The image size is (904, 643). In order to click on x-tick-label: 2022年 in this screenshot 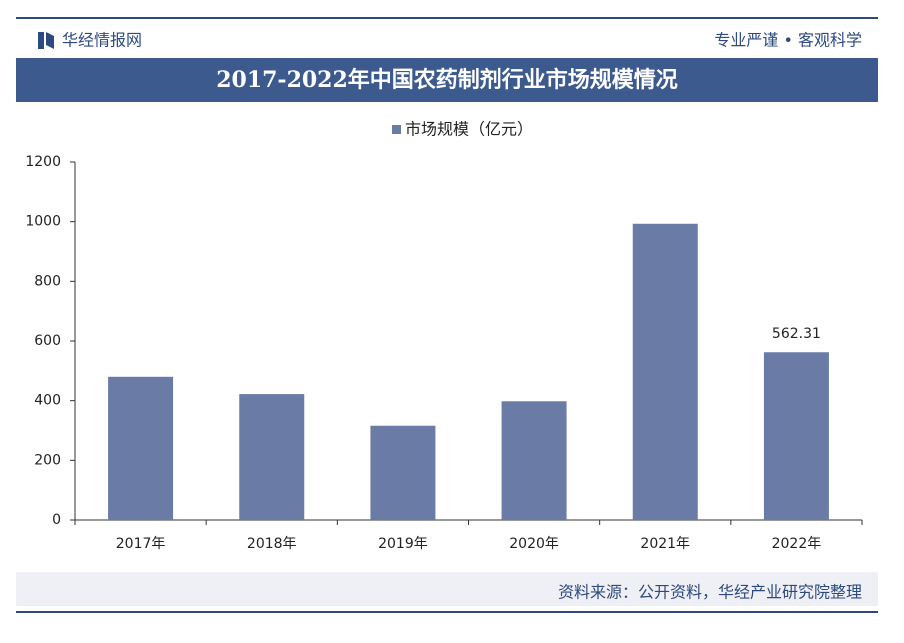, I will do `click(797, 544)`.